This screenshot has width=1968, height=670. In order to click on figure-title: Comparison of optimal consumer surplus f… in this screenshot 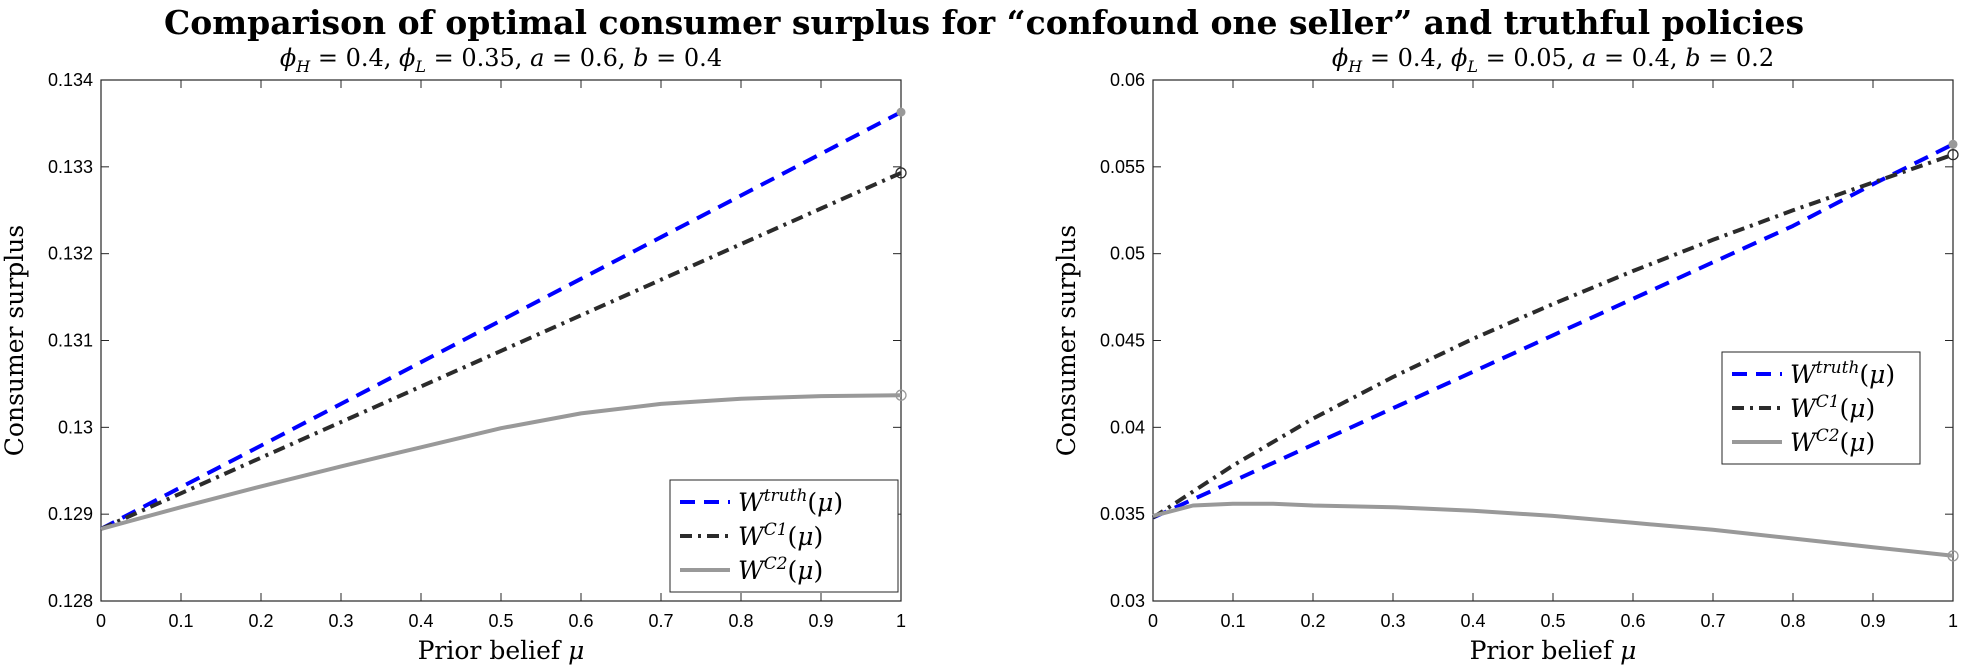, I will do `click(984, 22)`.